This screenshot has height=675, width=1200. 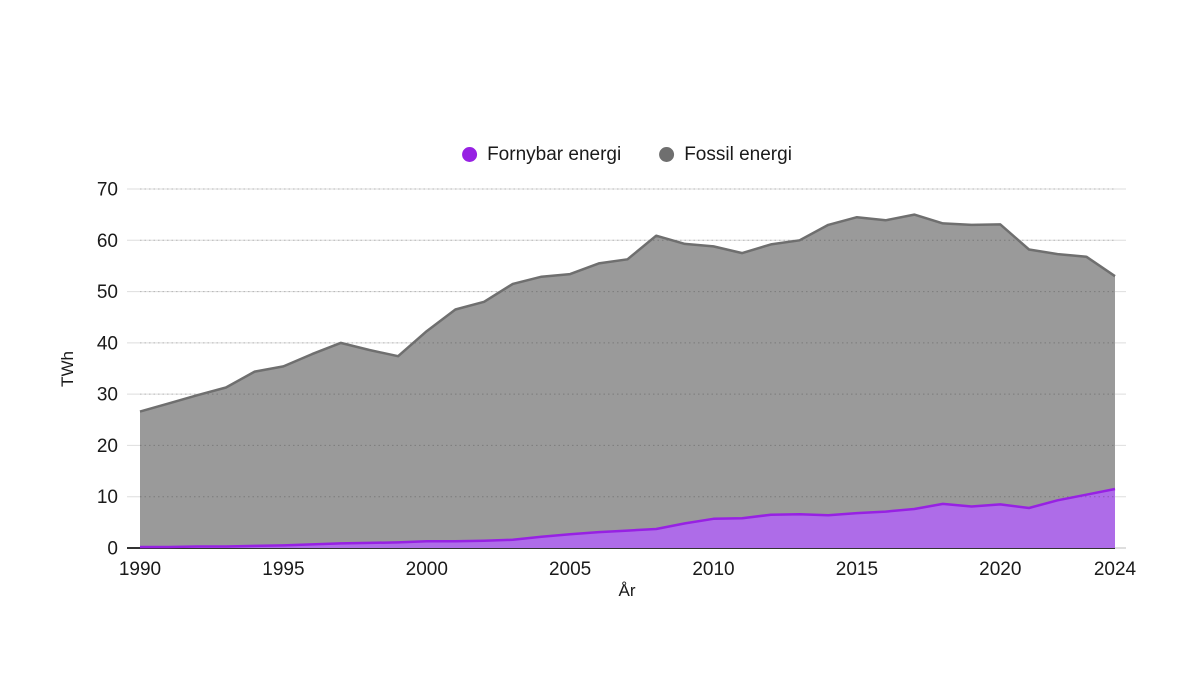 I want to click on svg-text: 50, so click(x=107, y=292).